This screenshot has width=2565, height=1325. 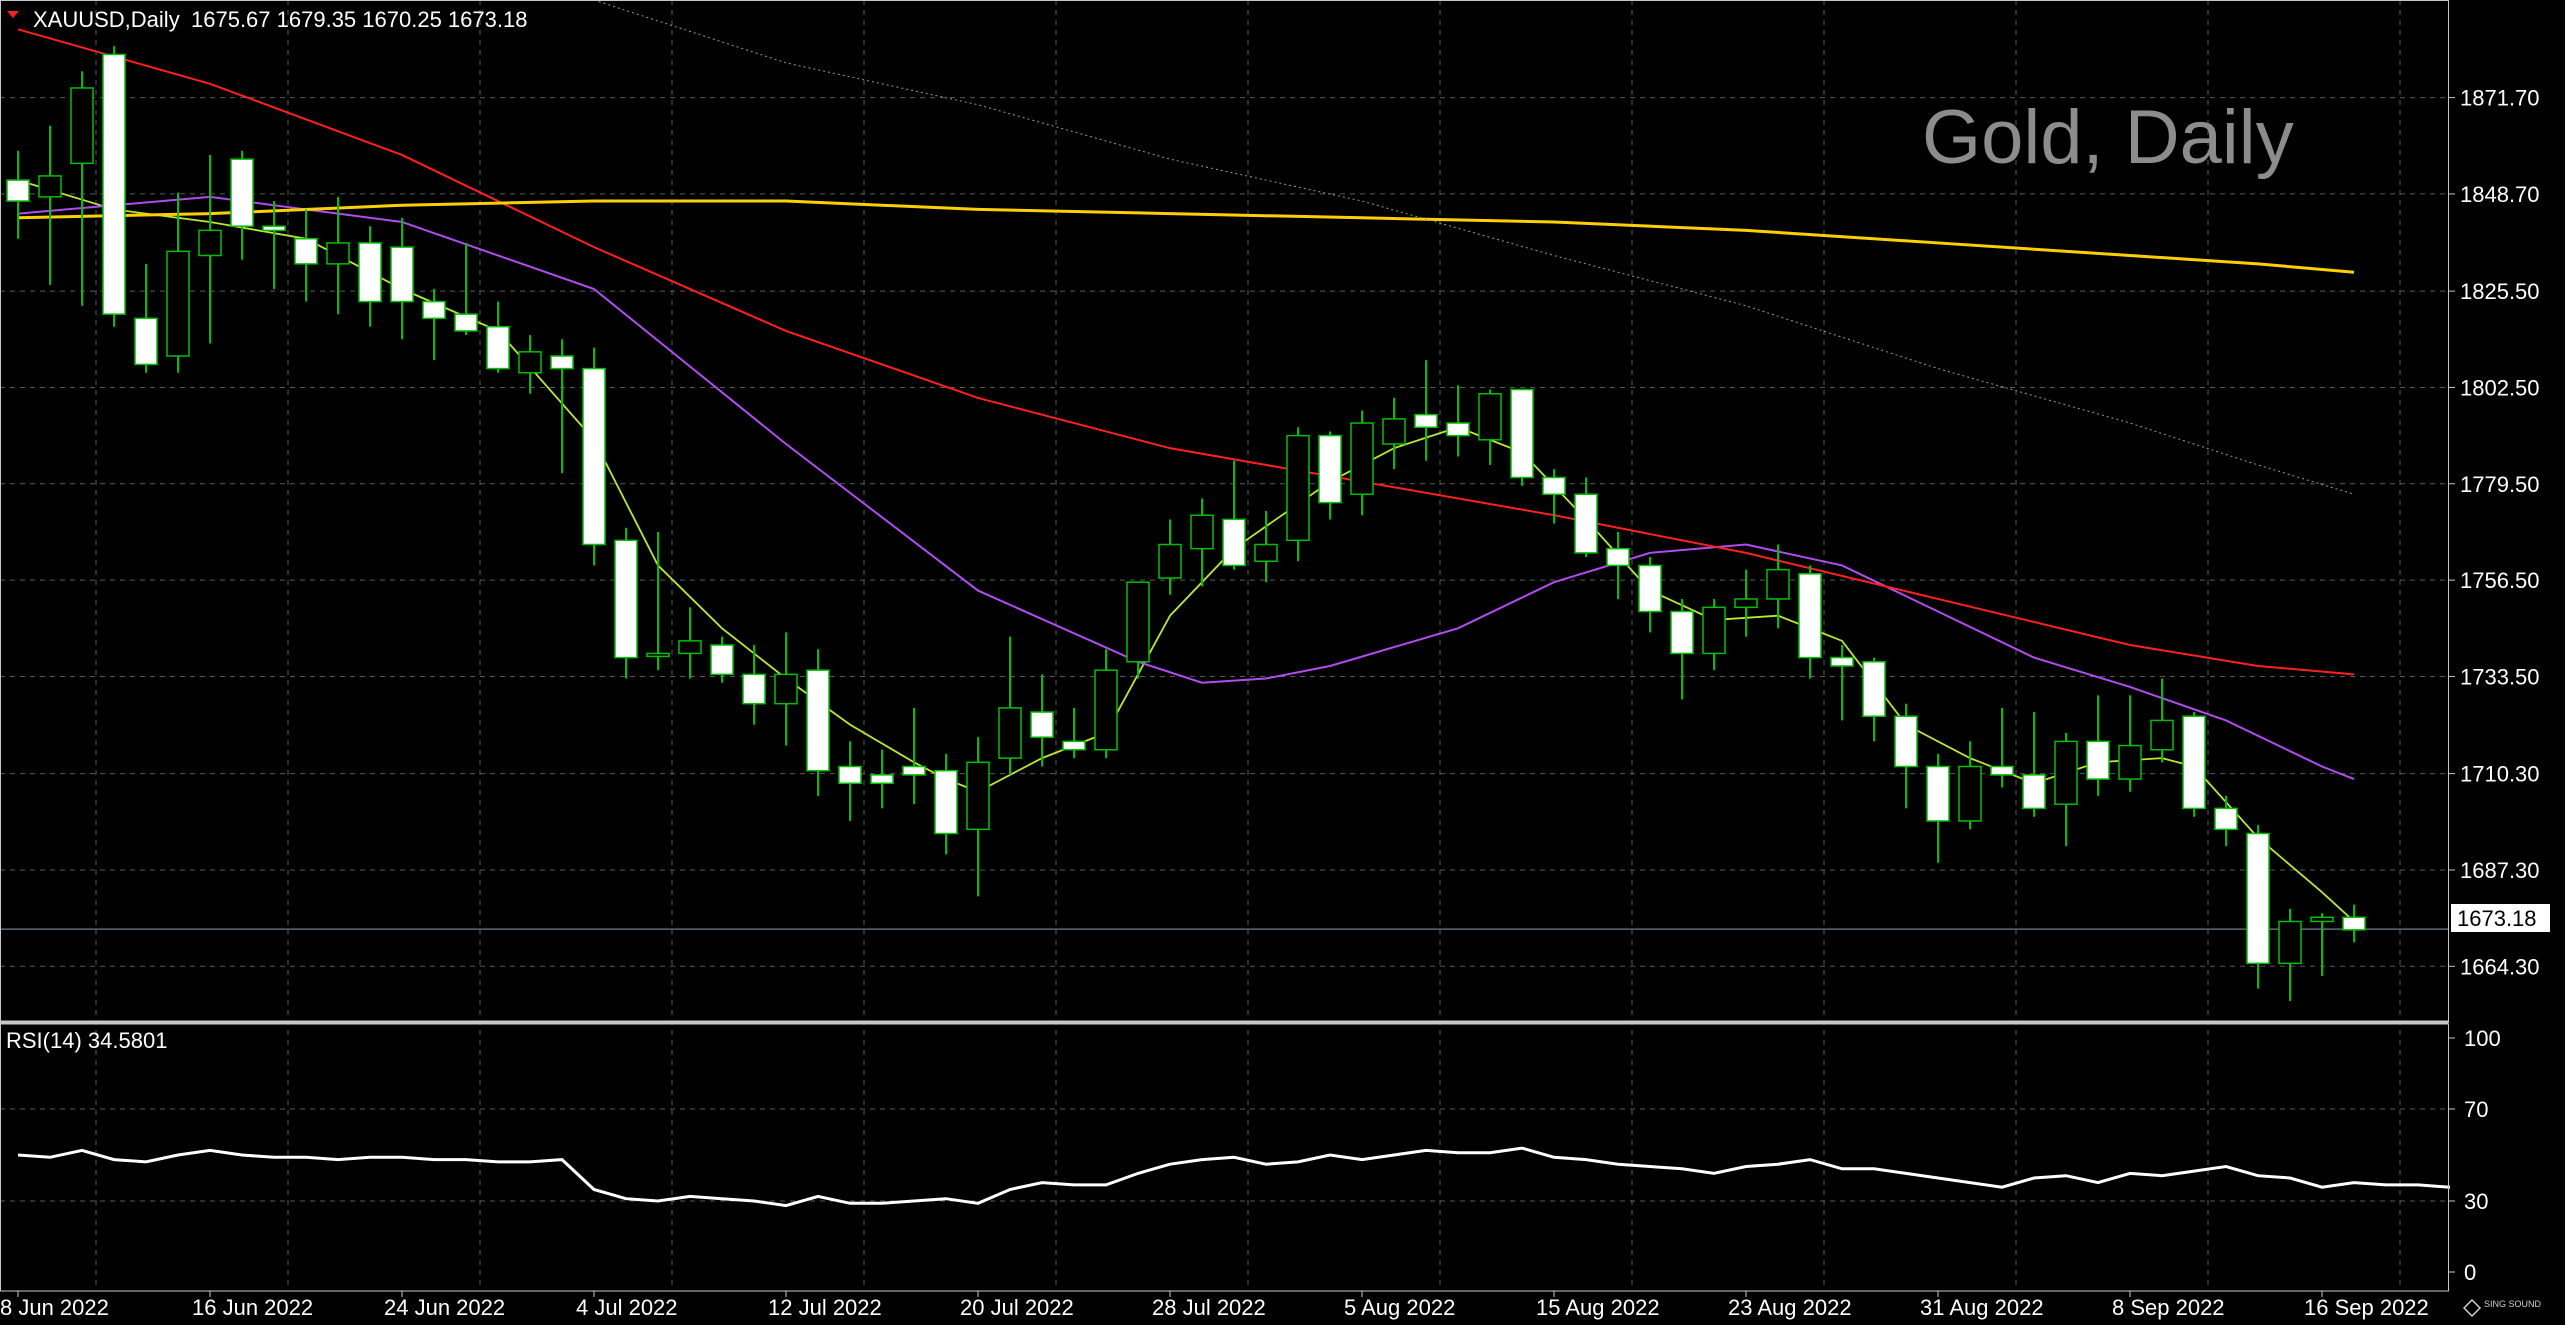 What do you see at coordinates (2476, 1201) in the screenshot?
I see `rsi-tick-label: 30` at bounding box center [2476, 1201].